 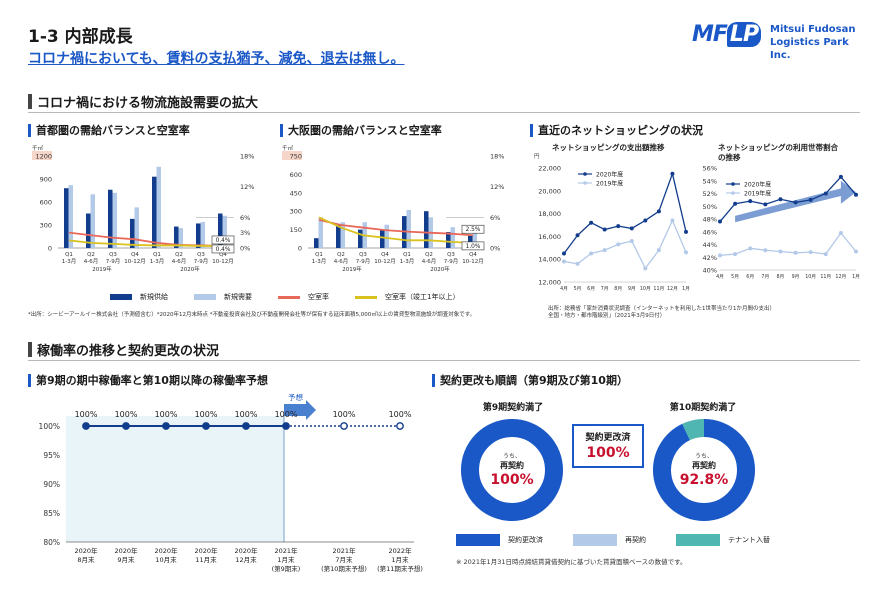 I want to click on net1-ytick: 12,000, so click(x=549, y=283).